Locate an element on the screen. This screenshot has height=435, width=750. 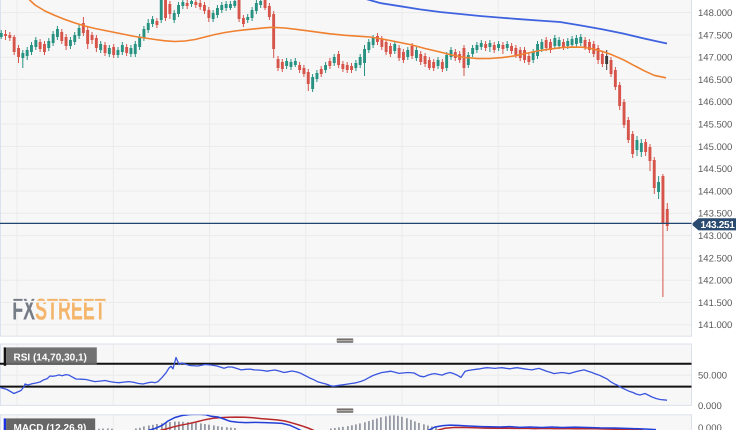
svg-text: MACD (12,26,9) is located at coordinates (50, 426).